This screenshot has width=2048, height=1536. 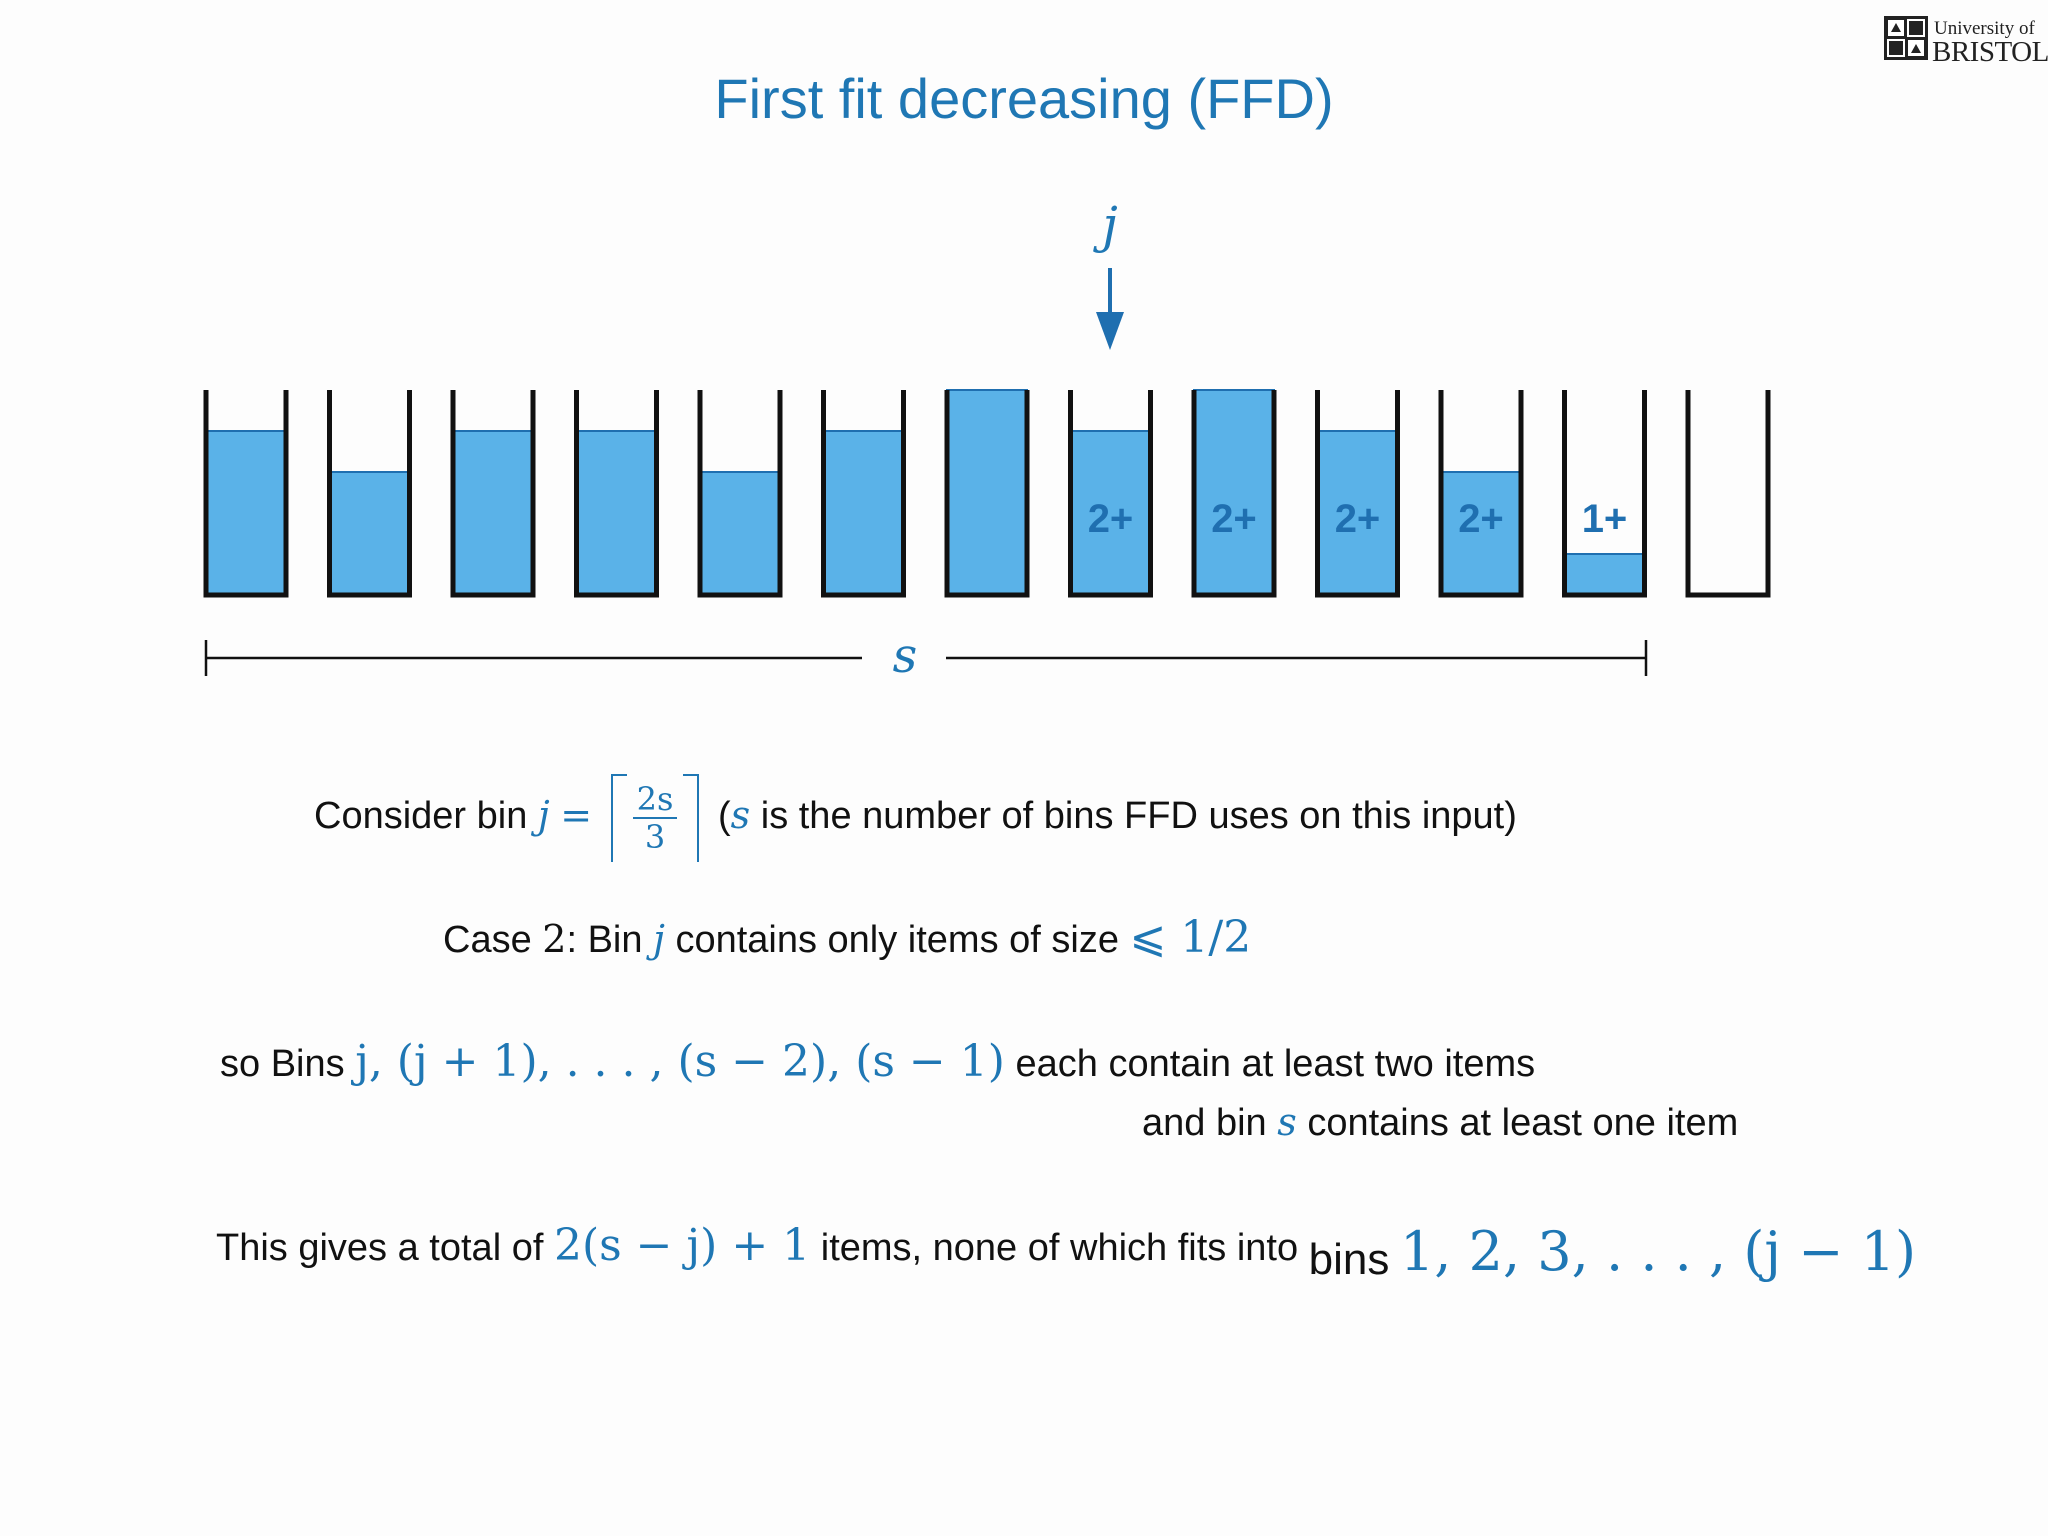 I want to click on bin-s-suffix: contains at least one item, so click(x=1523, y=1123).